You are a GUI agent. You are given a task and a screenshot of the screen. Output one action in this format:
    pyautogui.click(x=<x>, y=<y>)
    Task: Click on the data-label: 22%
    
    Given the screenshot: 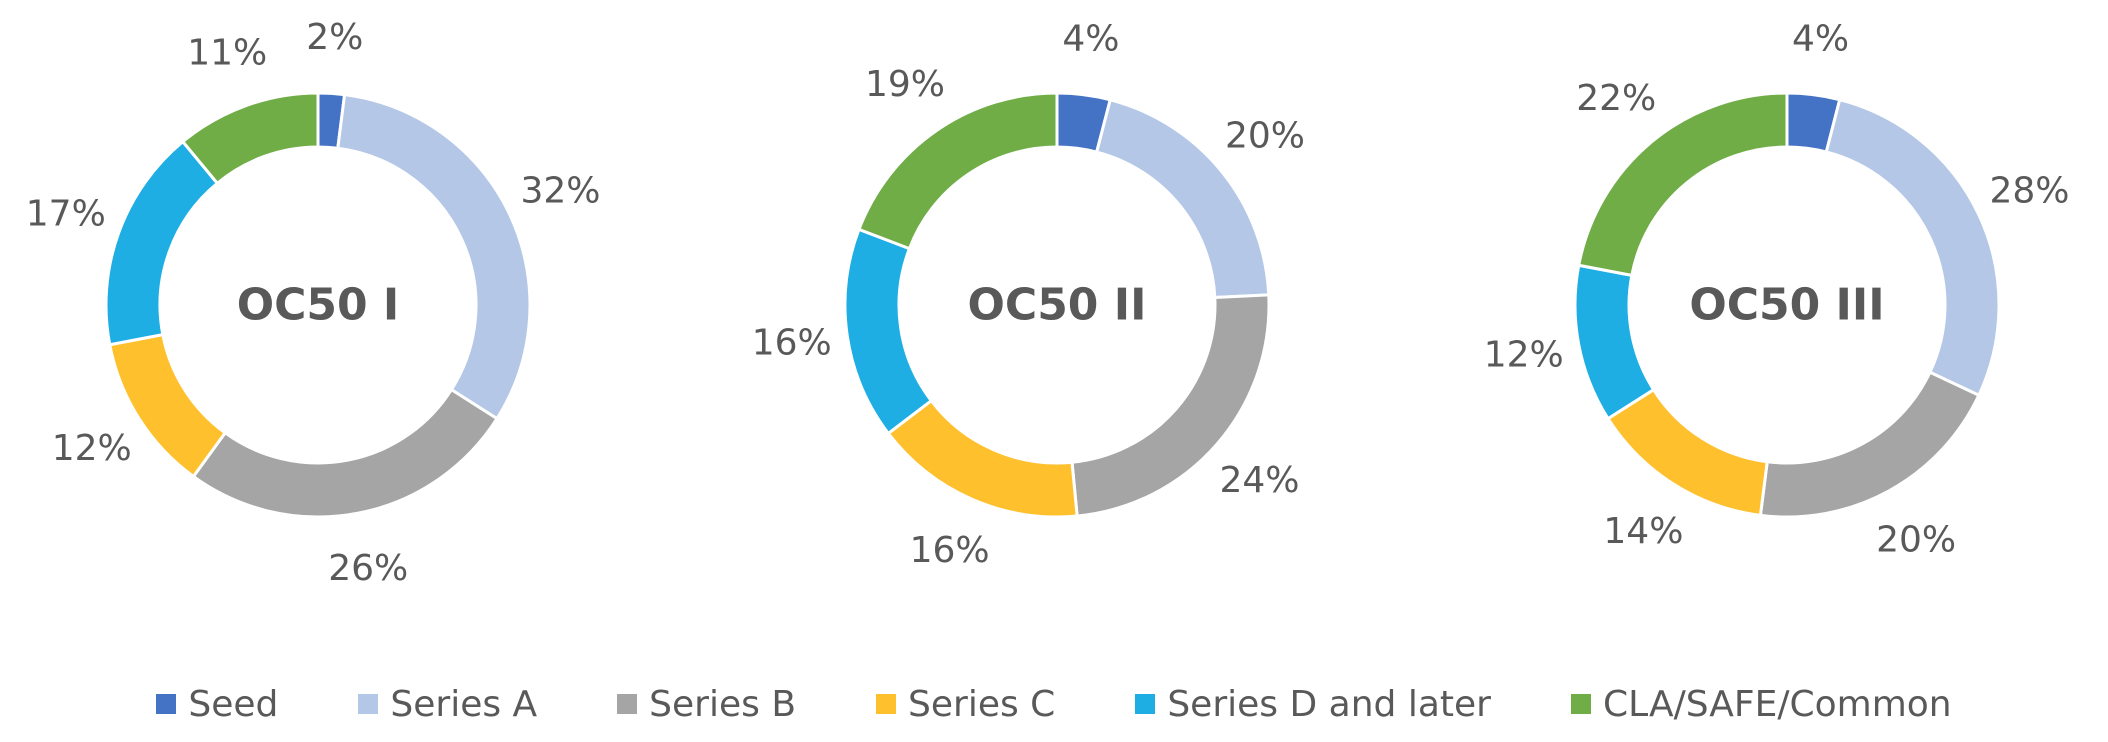 What is the action you would take?
    pyautogui.click(x=1616, y=98)
    